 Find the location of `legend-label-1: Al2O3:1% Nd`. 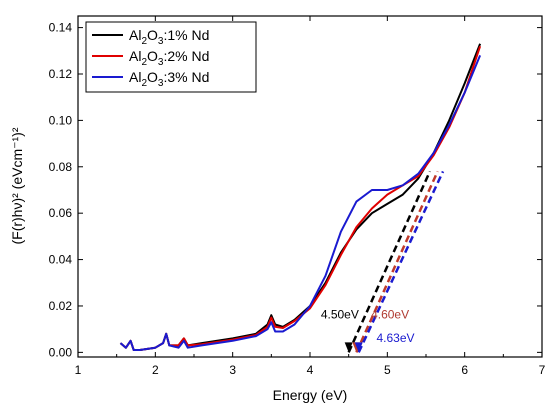

legend-label-1: Al2O3:1% Nd is located at coordinates (169, 37).